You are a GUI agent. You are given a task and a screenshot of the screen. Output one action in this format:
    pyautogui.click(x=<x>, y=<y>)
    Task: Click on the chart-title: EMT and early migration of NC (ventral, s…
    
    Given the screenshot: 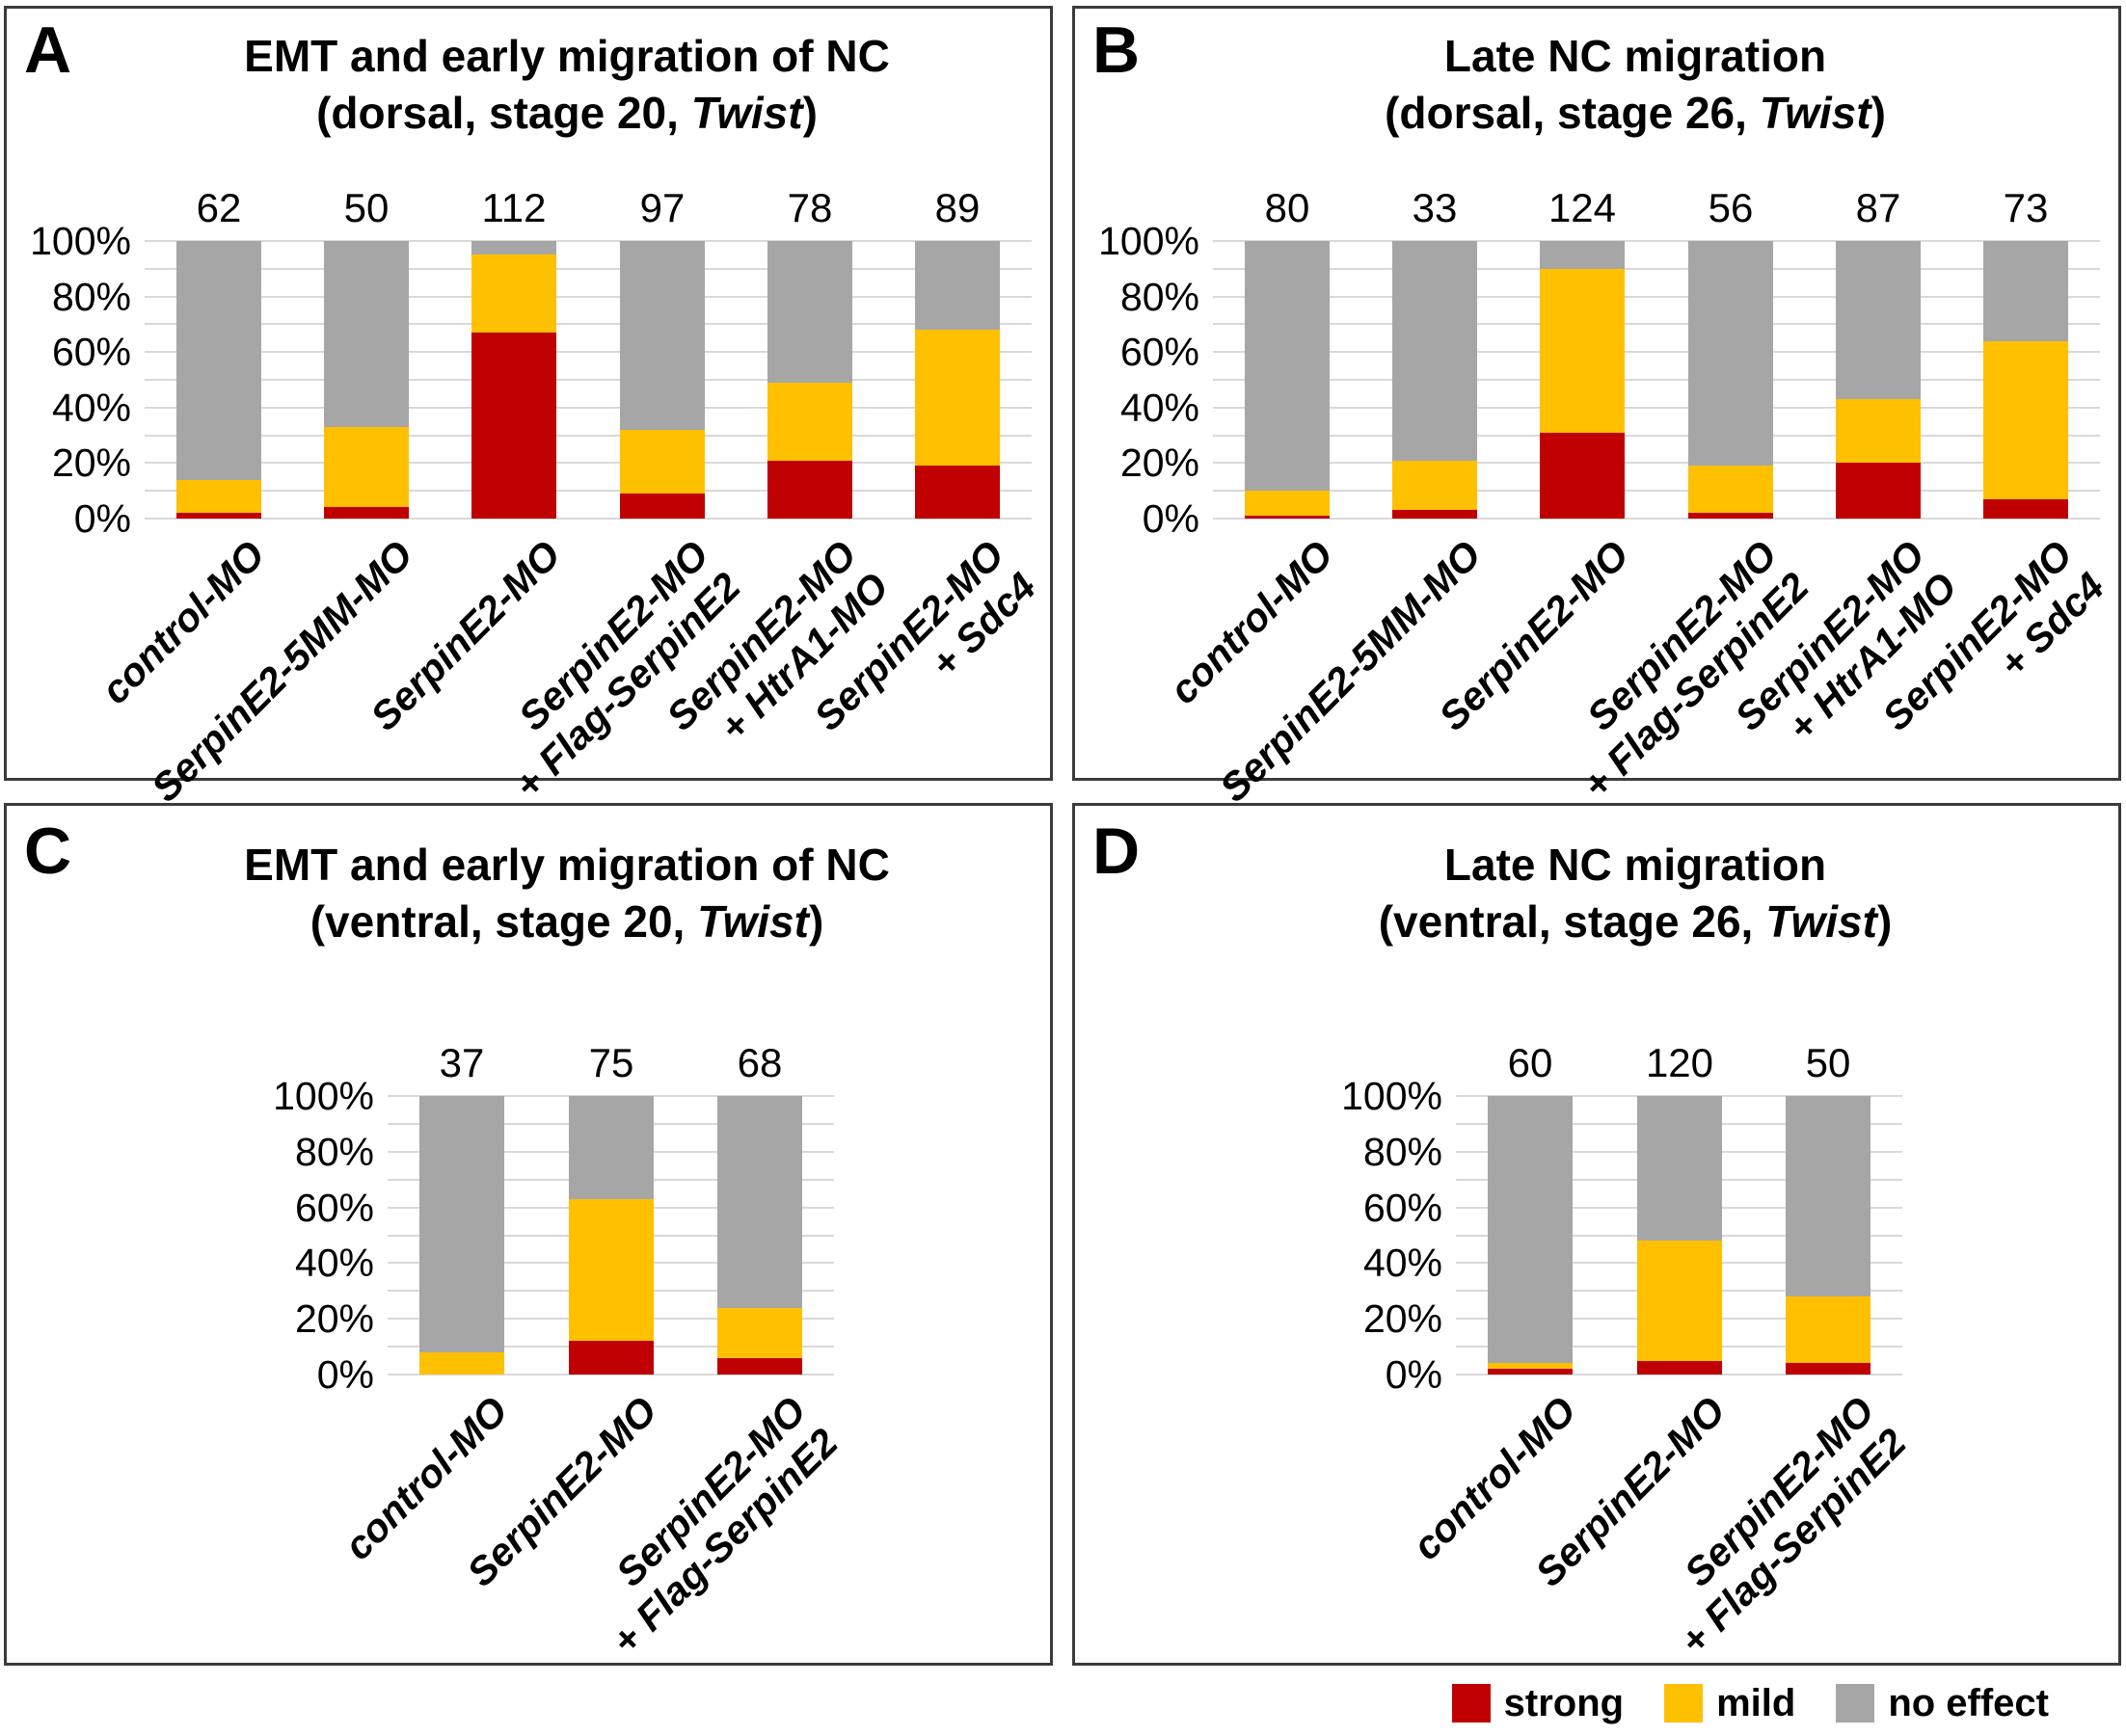 What is the action you would take?
    pyautogui.click(x=567, y=894)
    